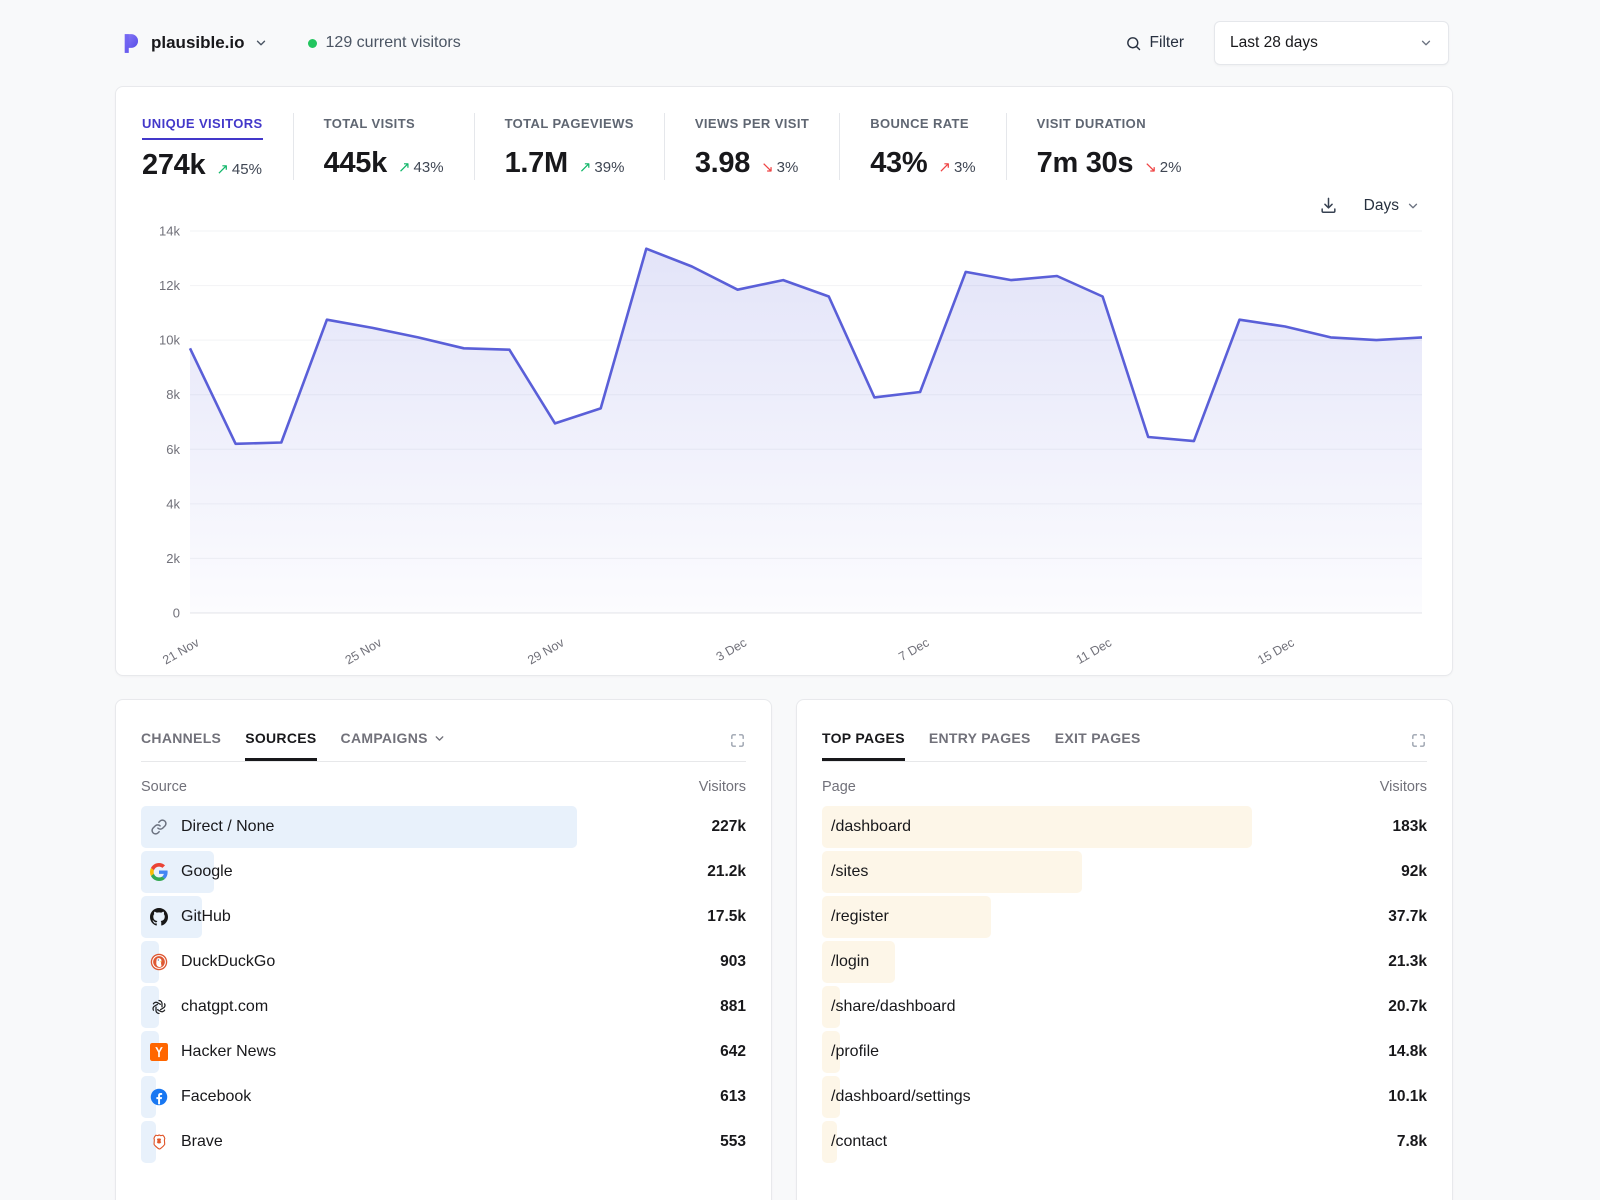  I want to click on list-item: /dashboard 183k, so click(1124, 827).